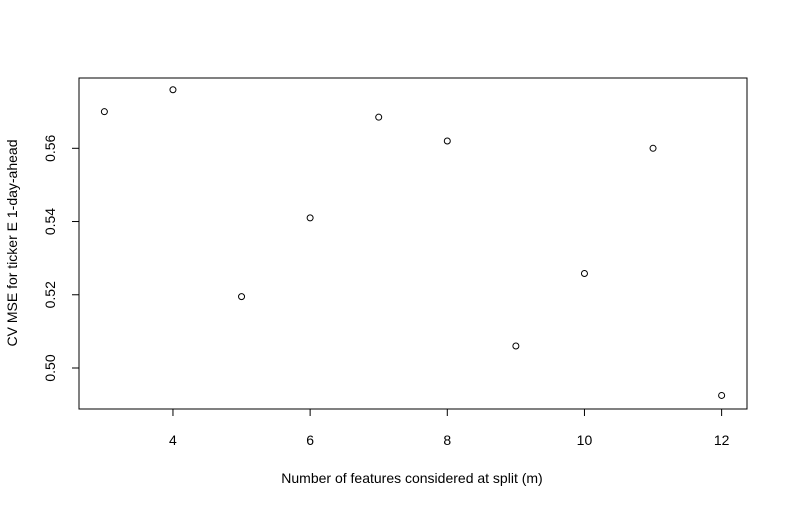  What do you see at coordinates (60, 258) in the screenshot?
I see `y-axis: 0.50 0.52 0.54 0.56` at bounding box center [60, 258].